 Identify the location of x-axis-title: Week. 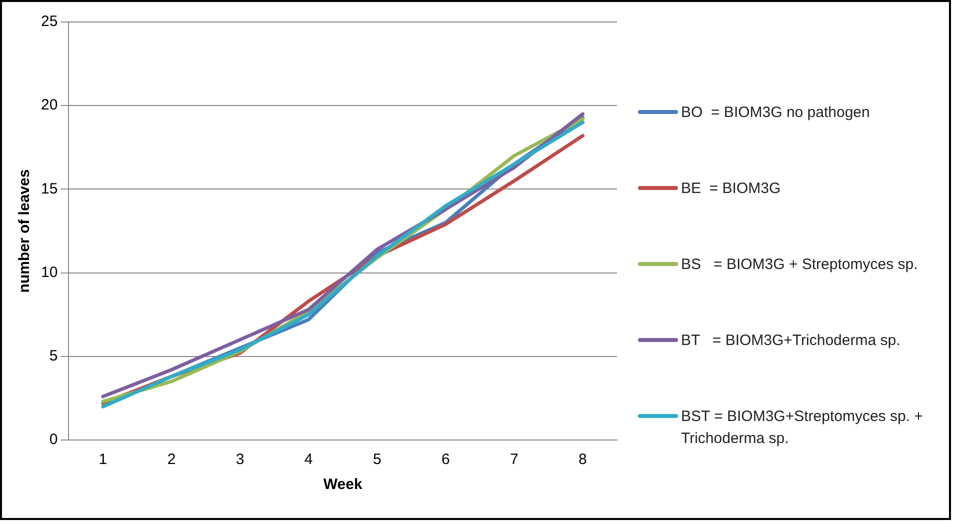
(343, 485).